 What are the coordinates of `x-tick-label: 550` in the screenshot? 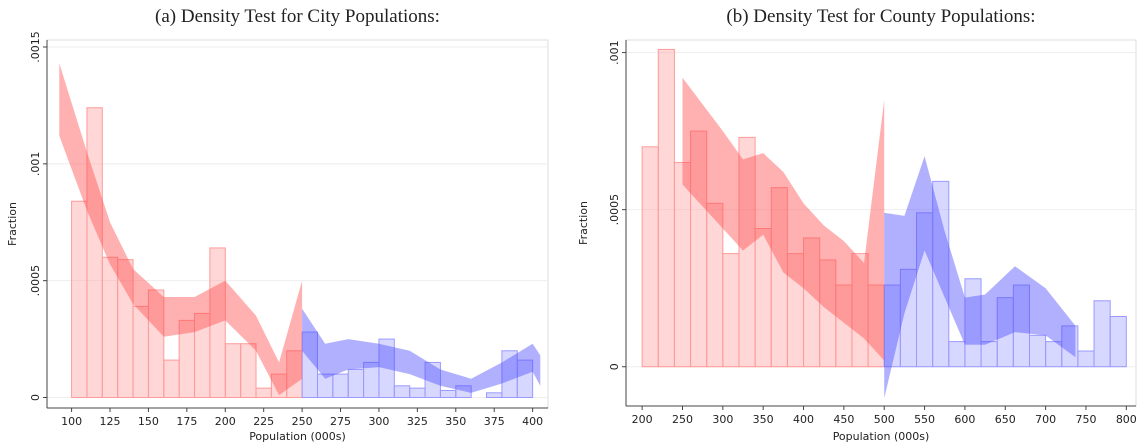 It's located at (924, 419).